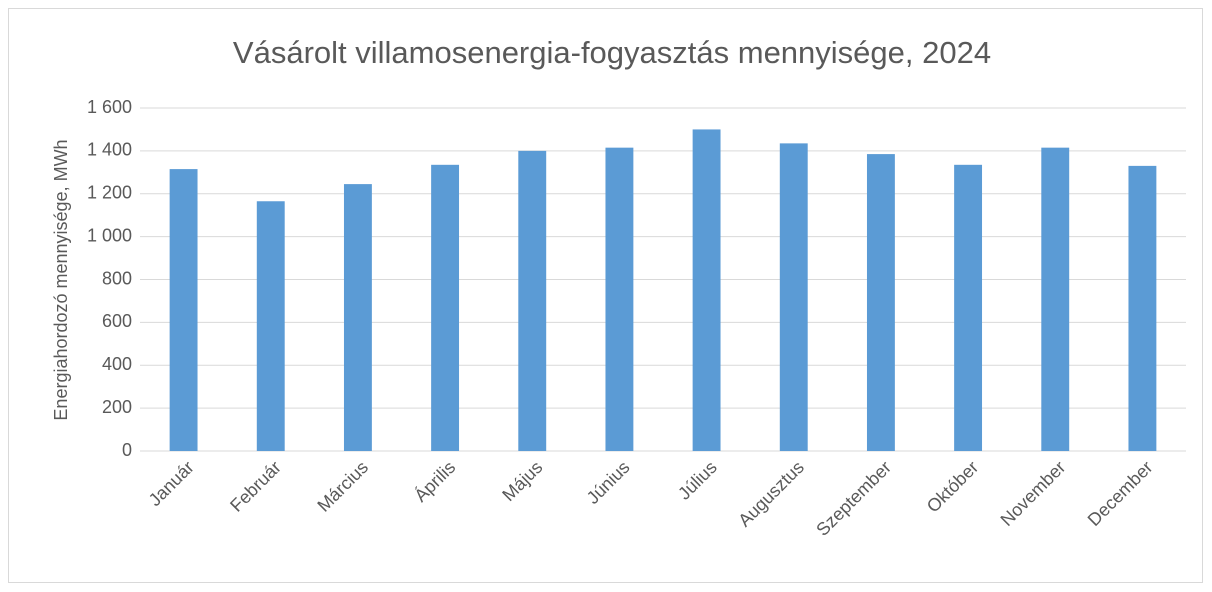 The height and width of the screenshot is (592, 1212). Describe the element at coordinates (117, 278) in the screenshot. I see `y-tick-label: 800` at that location.